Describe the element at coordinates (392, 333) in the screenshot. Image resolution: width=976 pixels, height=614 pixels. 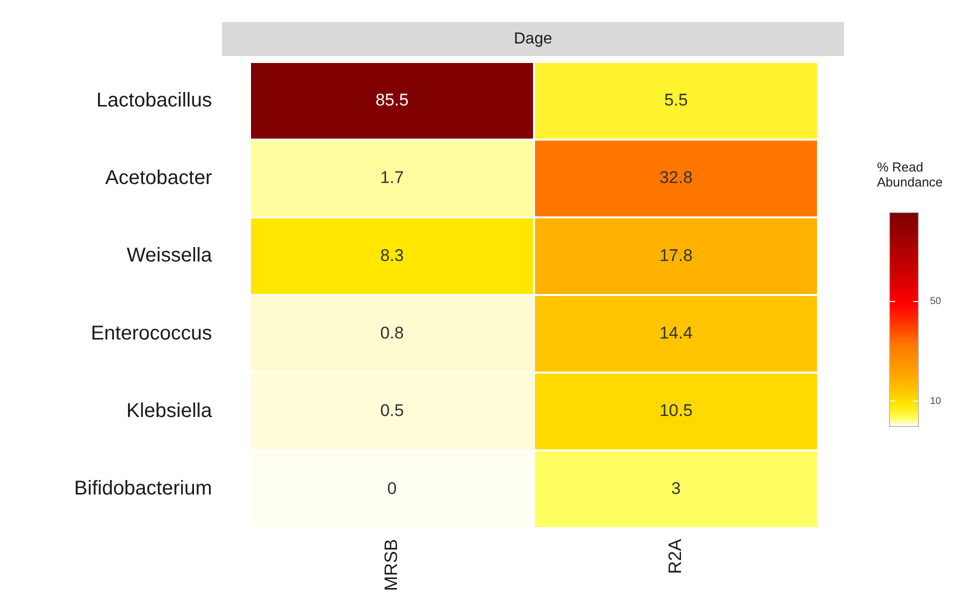
I see `data-label: 0.8` at that location.